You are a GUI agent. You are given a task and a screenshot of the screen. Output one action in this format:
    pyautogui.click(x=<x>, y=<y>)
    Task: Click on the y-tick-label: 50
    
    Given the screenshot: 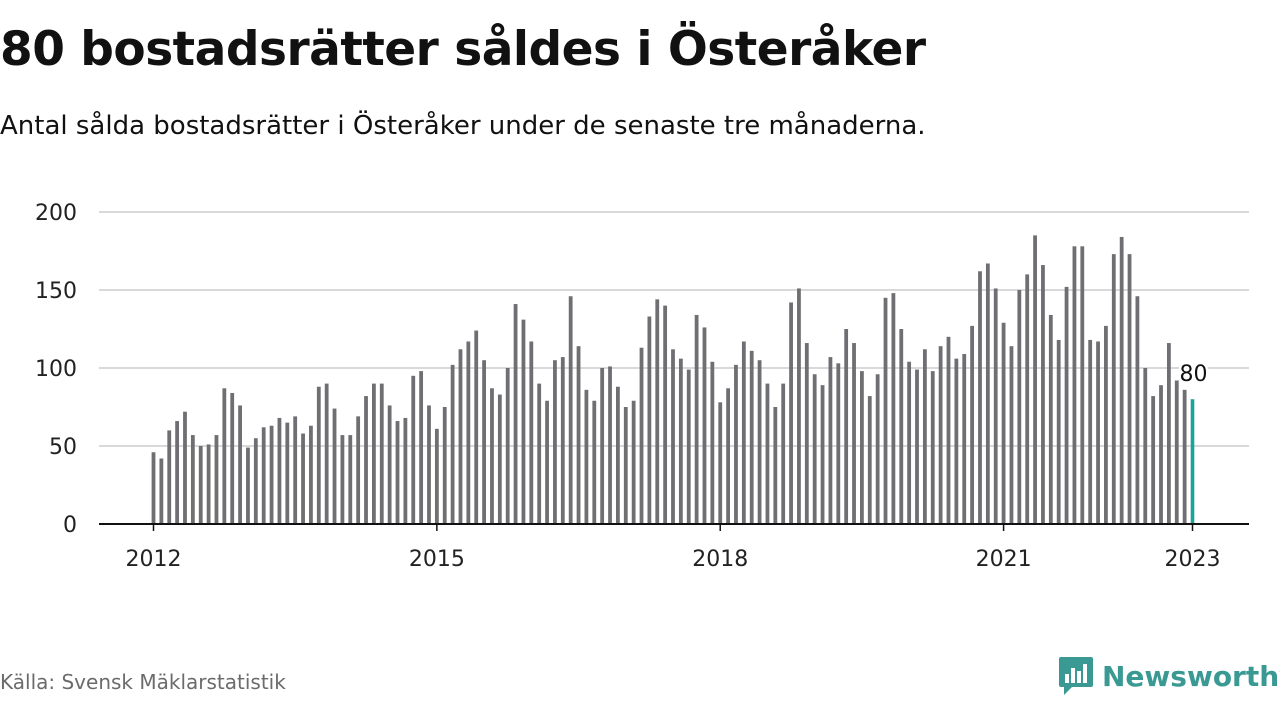 What is the action you would take?
    pyautogui.click(x=63, y=447)
    